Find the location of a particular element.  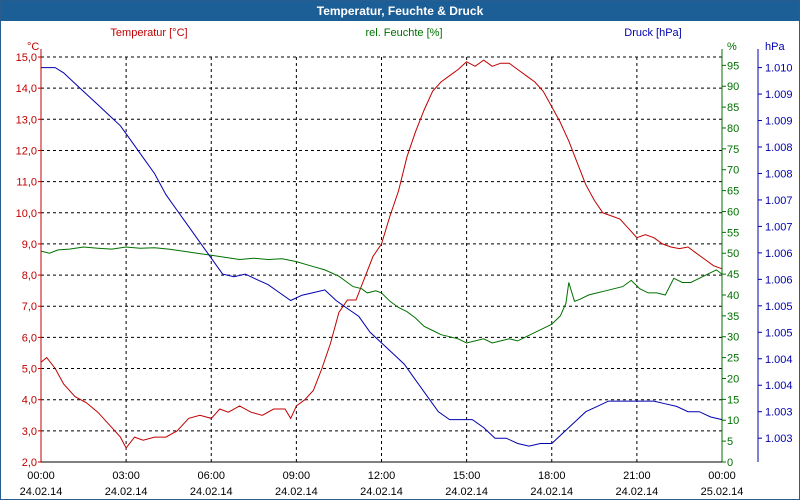

humidity-tick-label: 65 is located at coordinates (733, 192).